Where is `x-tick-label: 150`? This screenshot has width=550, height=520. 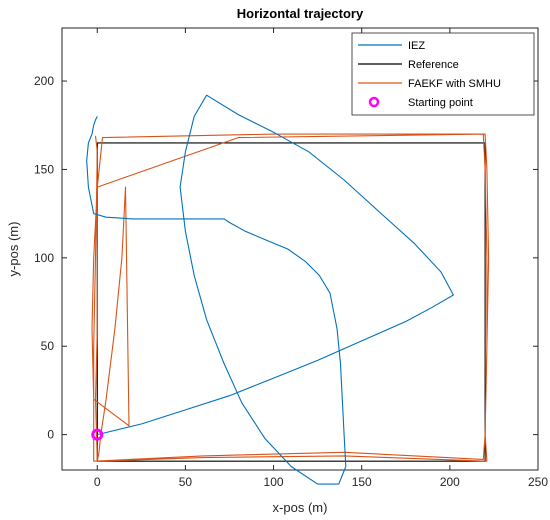
x-tick-label: 150 is located at coordinates (362, 482).